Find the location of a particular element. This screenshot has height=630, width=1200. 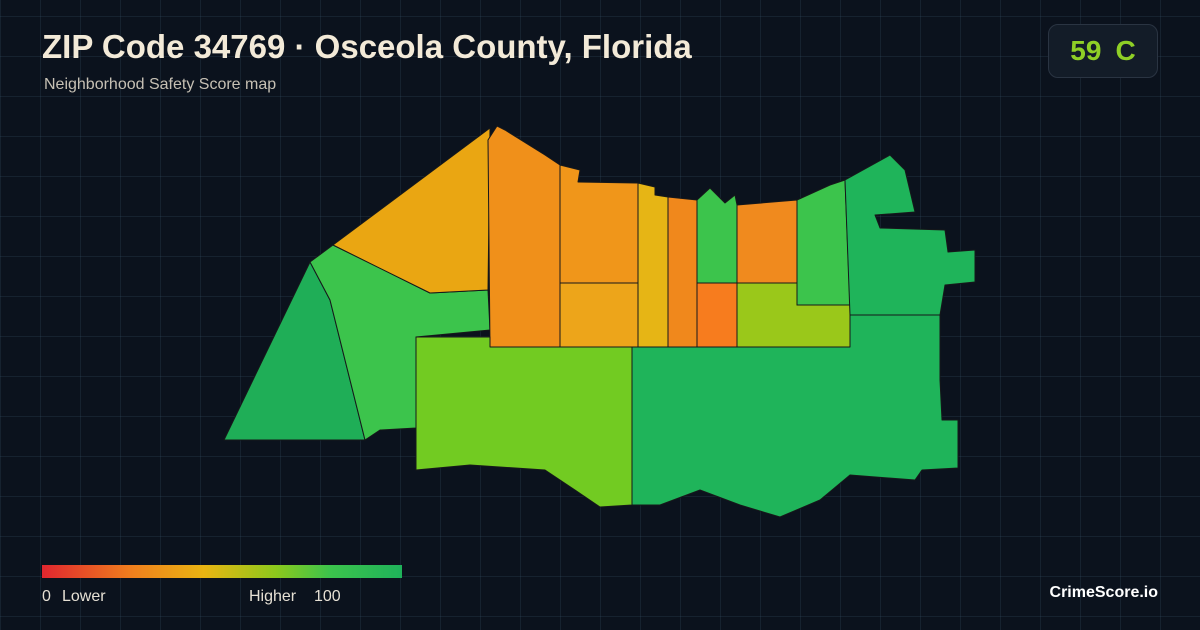

subtitle: Neighborhood Safety Score map is located at coordinates (160, 84).